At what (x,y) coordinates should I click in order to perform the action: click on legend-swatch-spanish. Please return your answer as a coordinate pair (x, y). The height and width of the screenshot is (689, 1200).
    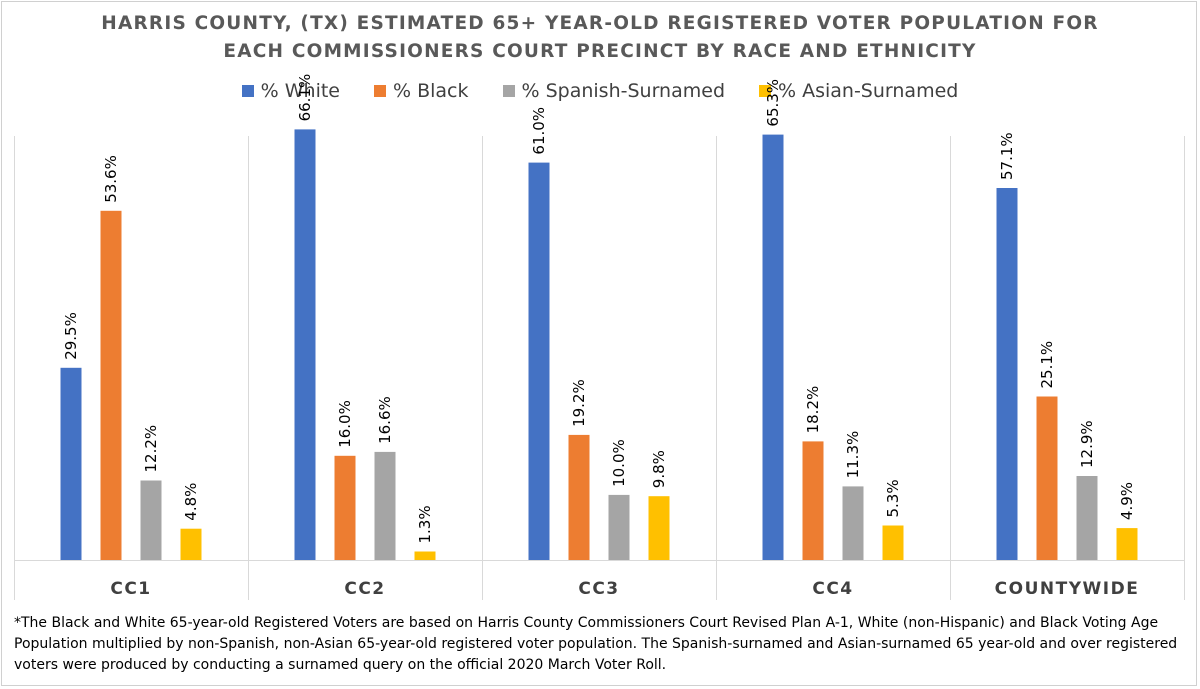
    Looking at the image, I should click on (508, 91).